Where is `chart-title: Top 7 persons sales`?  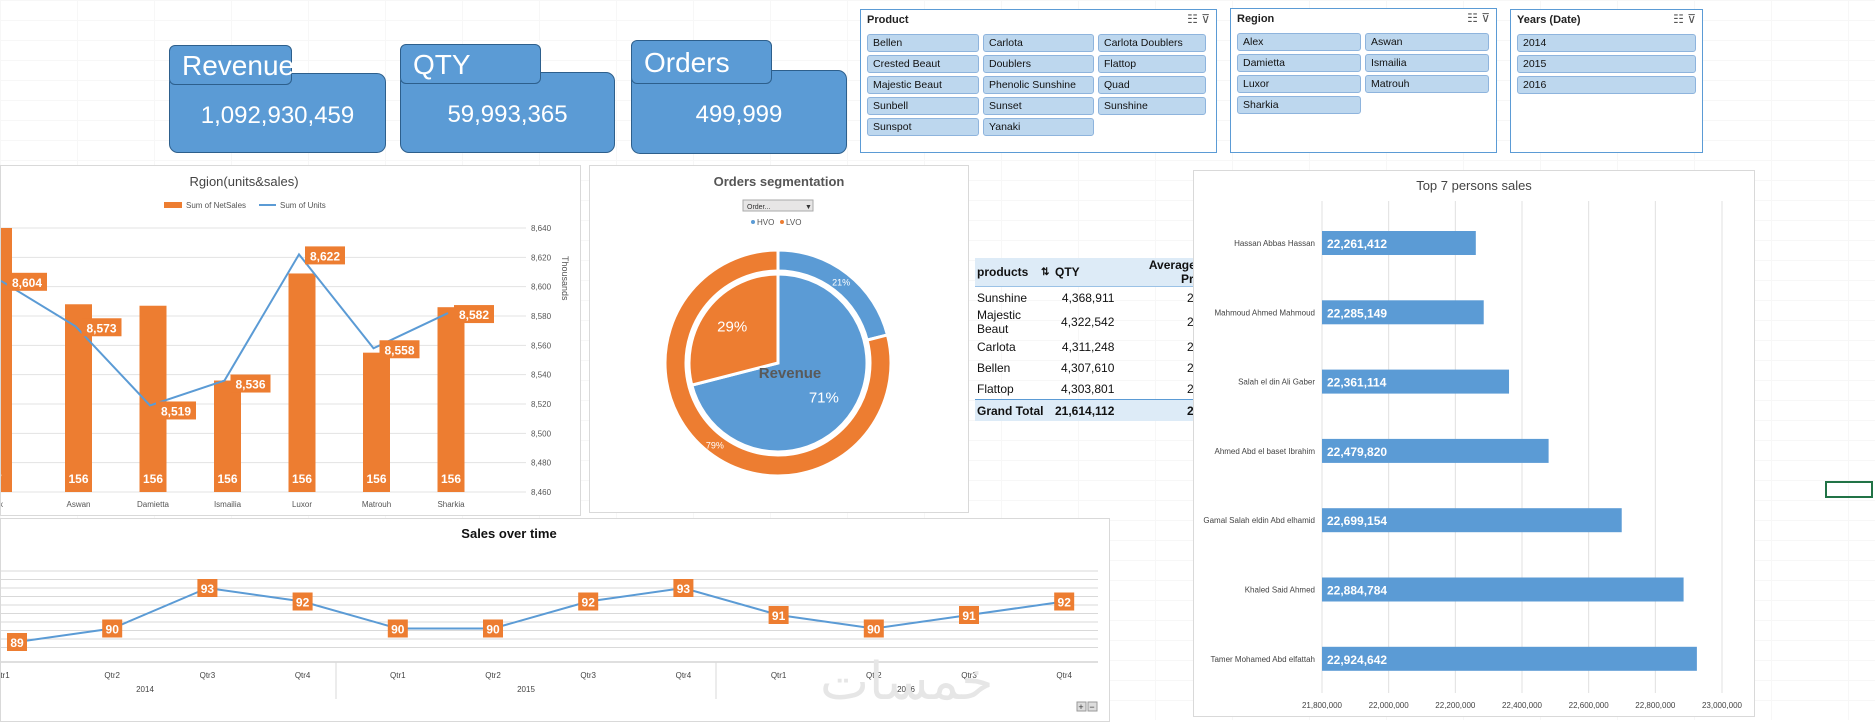 chart-title: Top 7 persons sales is located at coordinates (1474, 185).